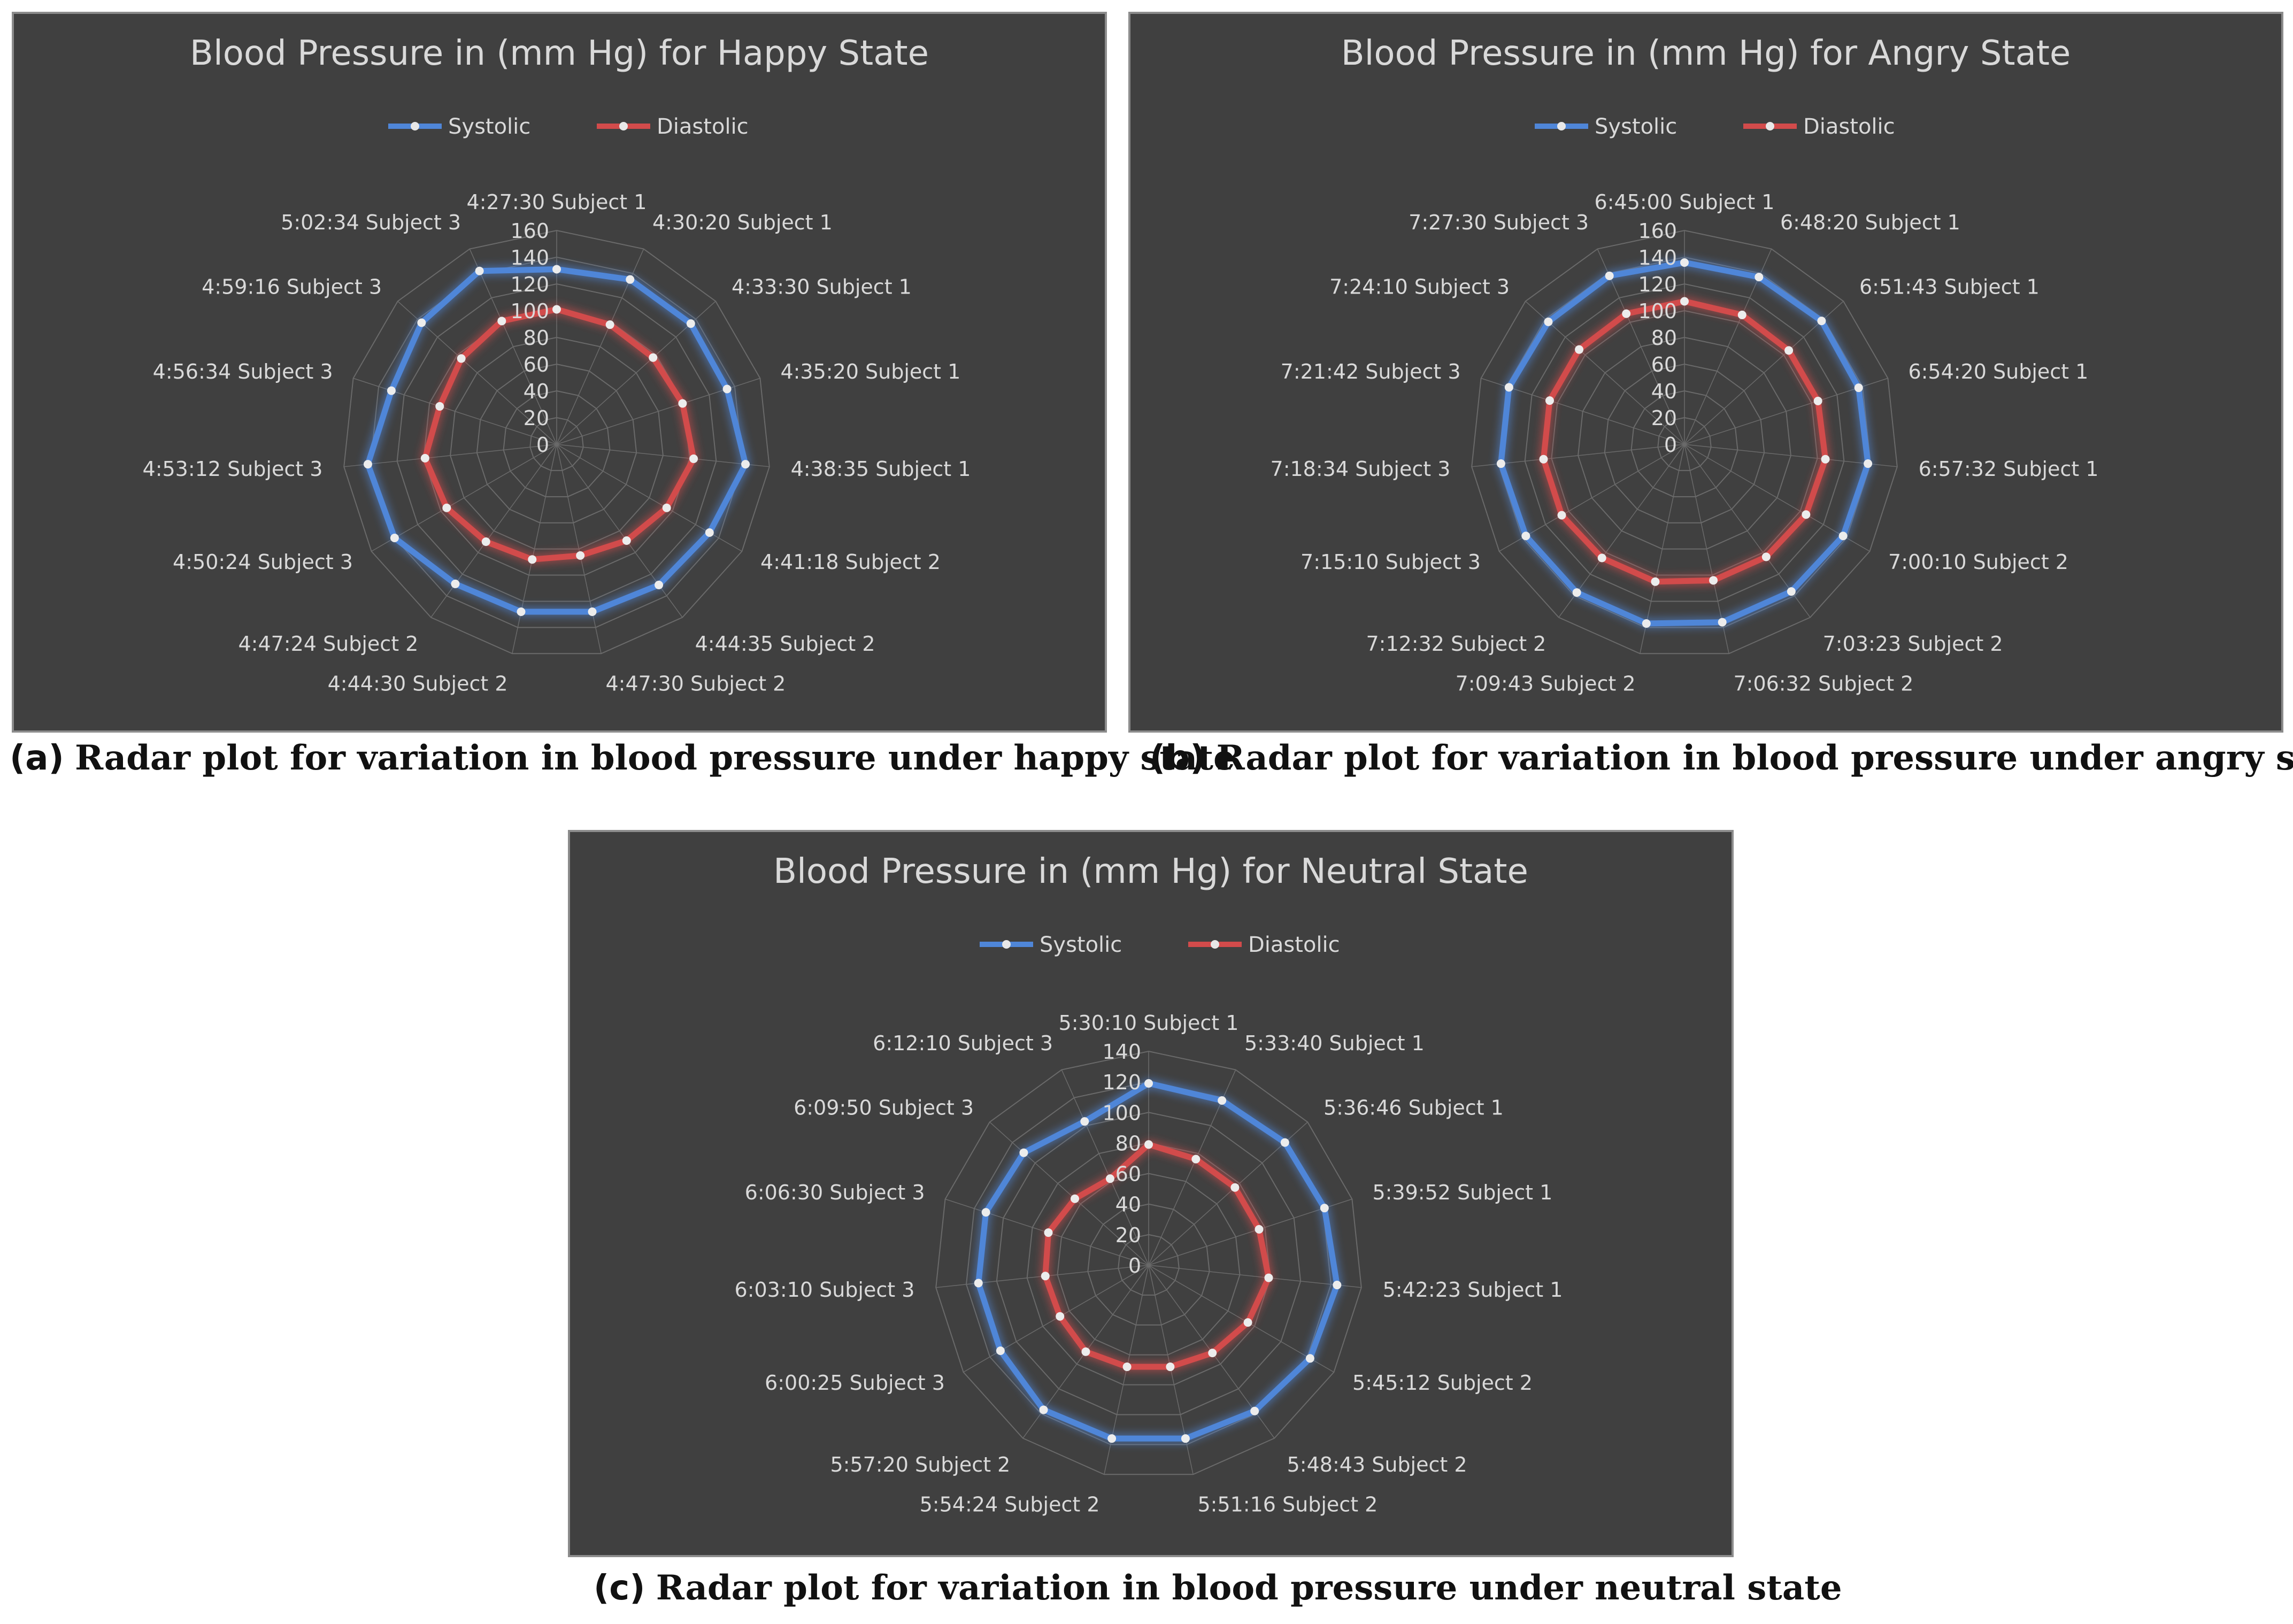  What do you see at coordinates (1664, 364) in the screenshot?
I see `tick-label: 60` at bounding box center [1664, 364].